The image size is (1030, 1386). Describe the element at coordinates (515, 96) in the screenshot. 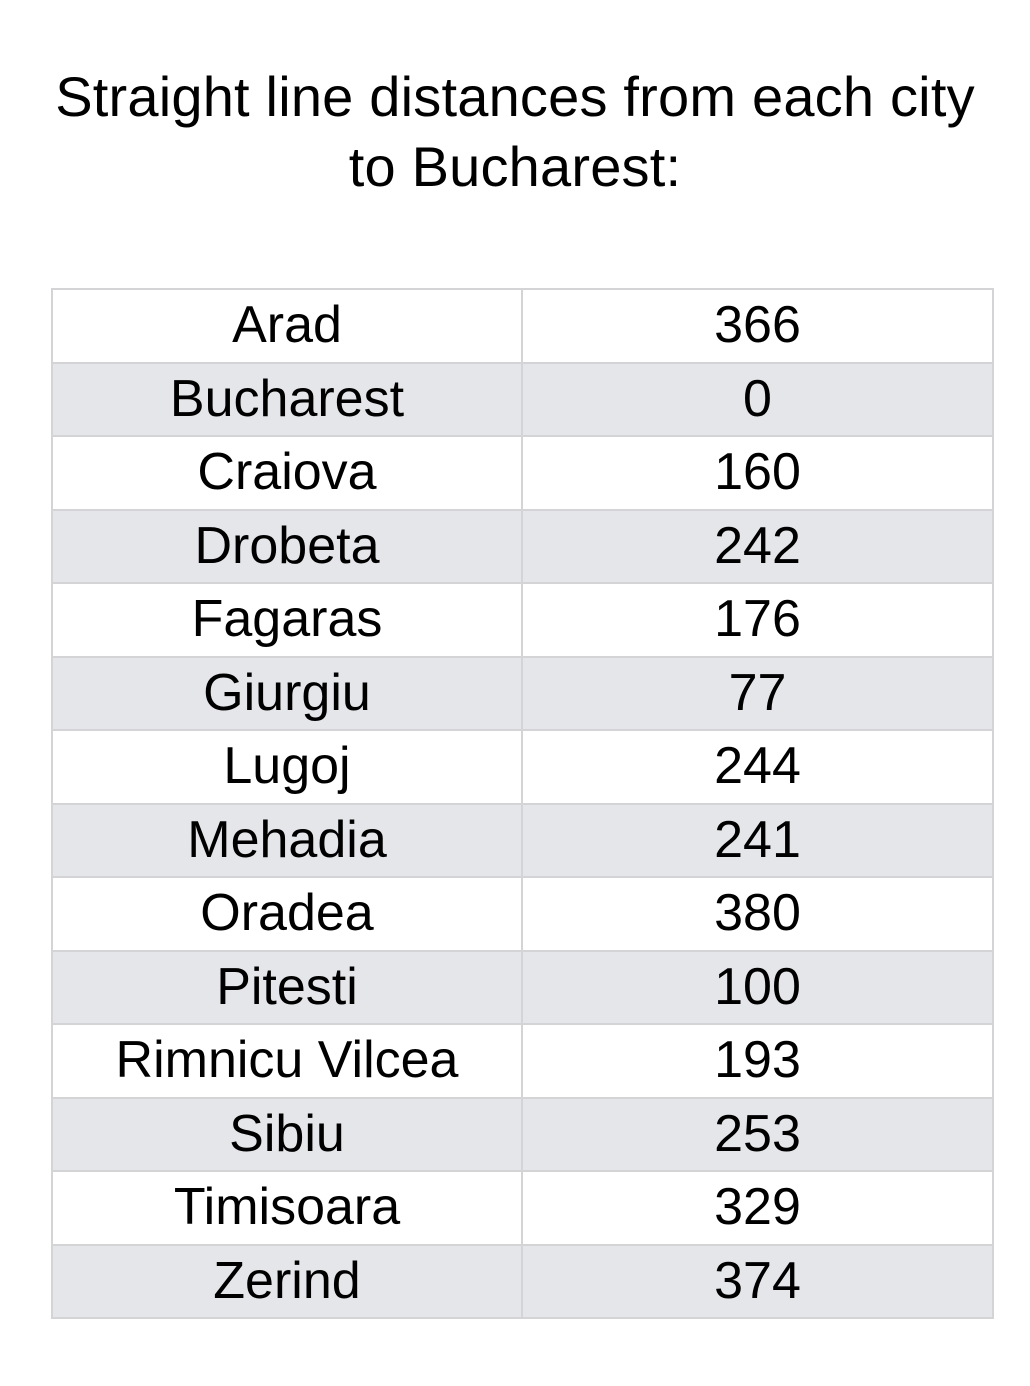

I see `title-line-1: Straight line distances from each city` at that location.